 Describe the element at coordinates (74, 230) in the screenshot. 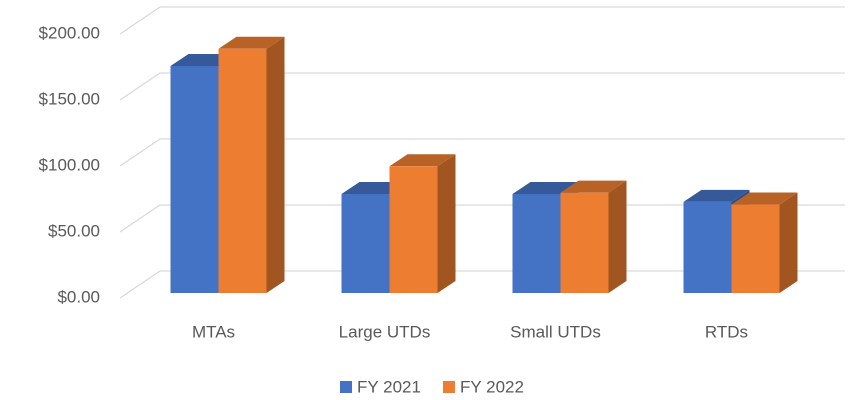

I see `y-tick-label: $50.00` at that location.